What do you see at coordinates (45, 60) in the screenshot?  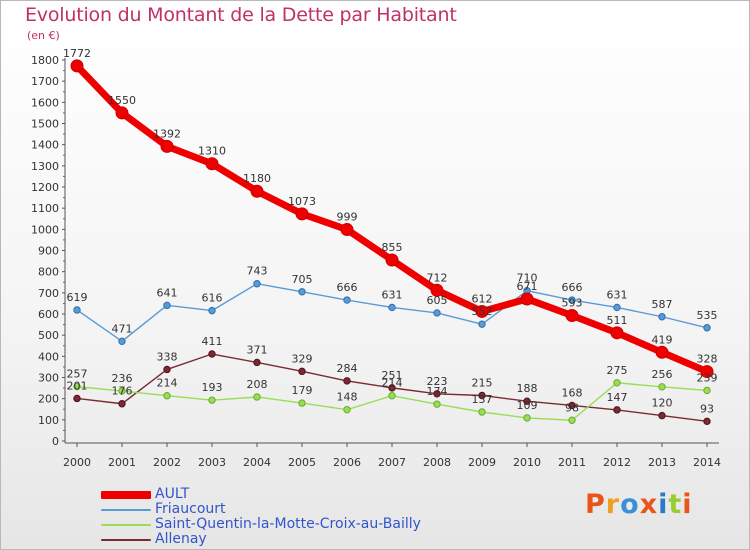 I see `y-tick-label: 1800` at bounding box center [45, 60].